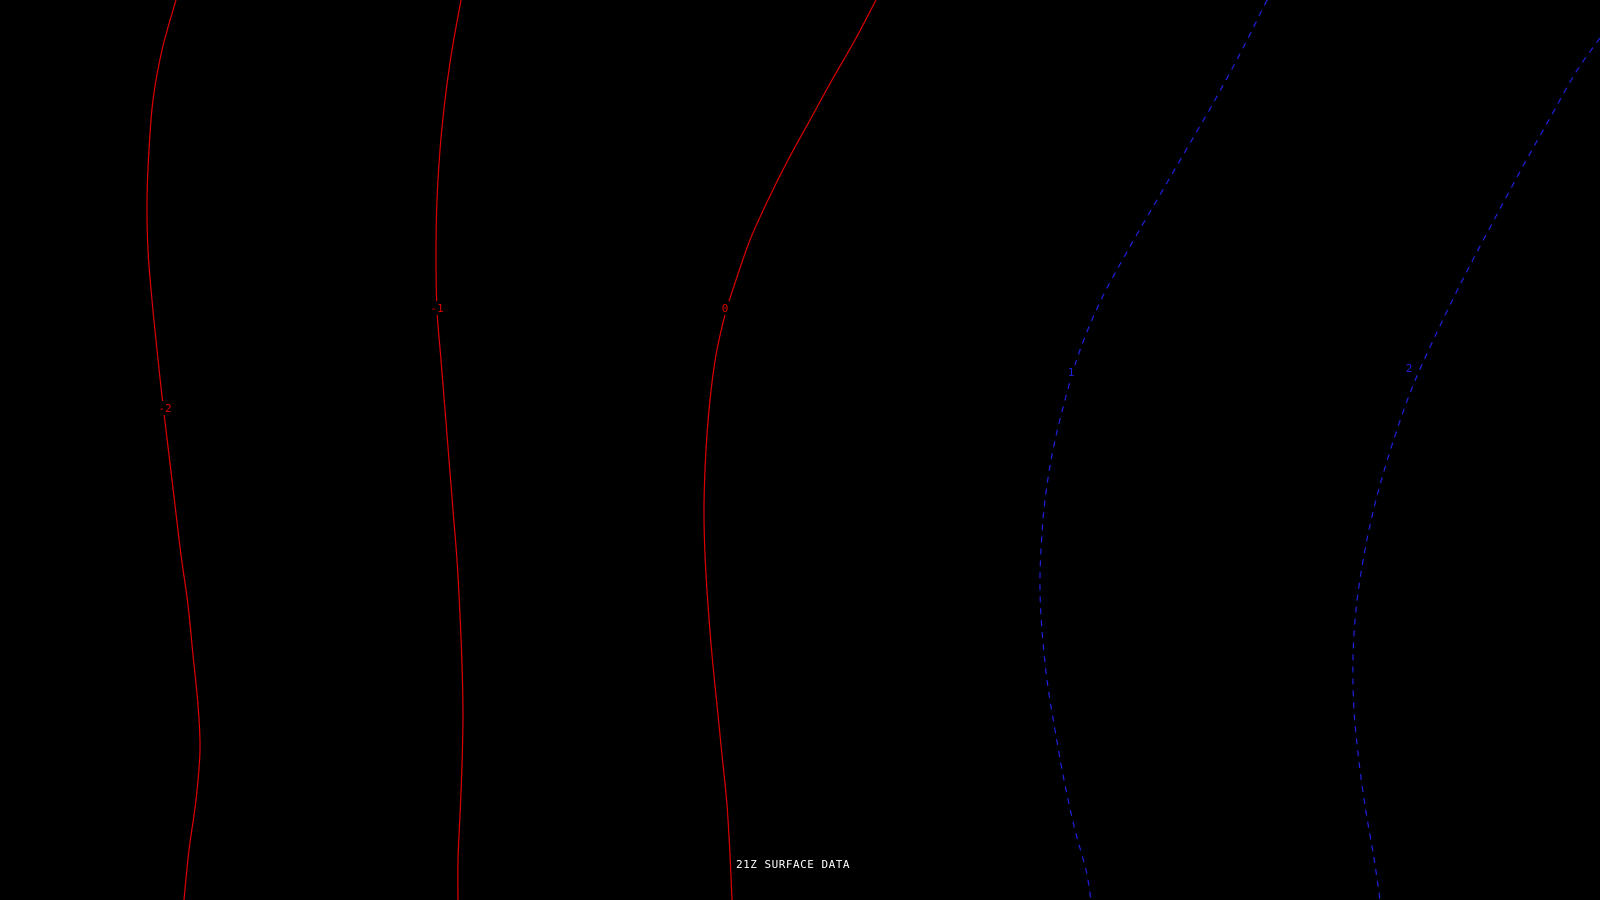 The width and height of the screenshot is (1600, 900). I want to click on map-title: 21Z SURFACE DATA, so click(793, 864).